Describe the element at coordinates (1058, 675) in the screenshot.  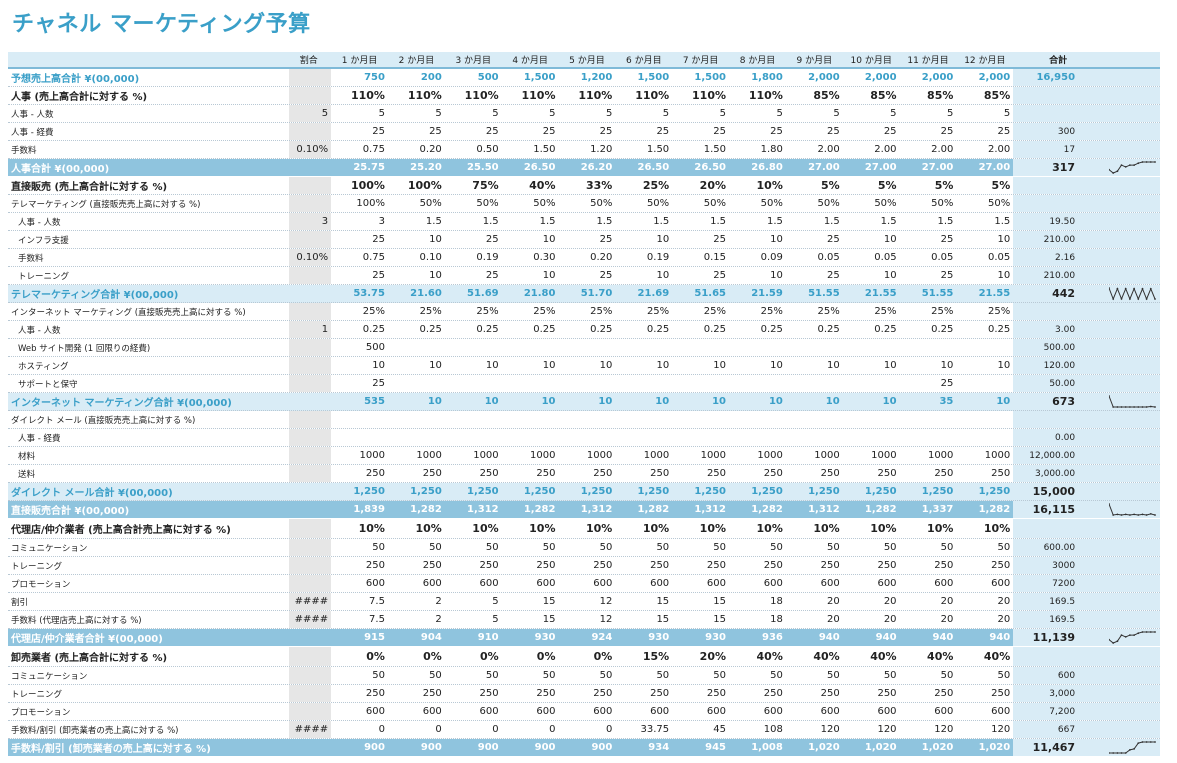
I see `total-cell: 600` at that location.